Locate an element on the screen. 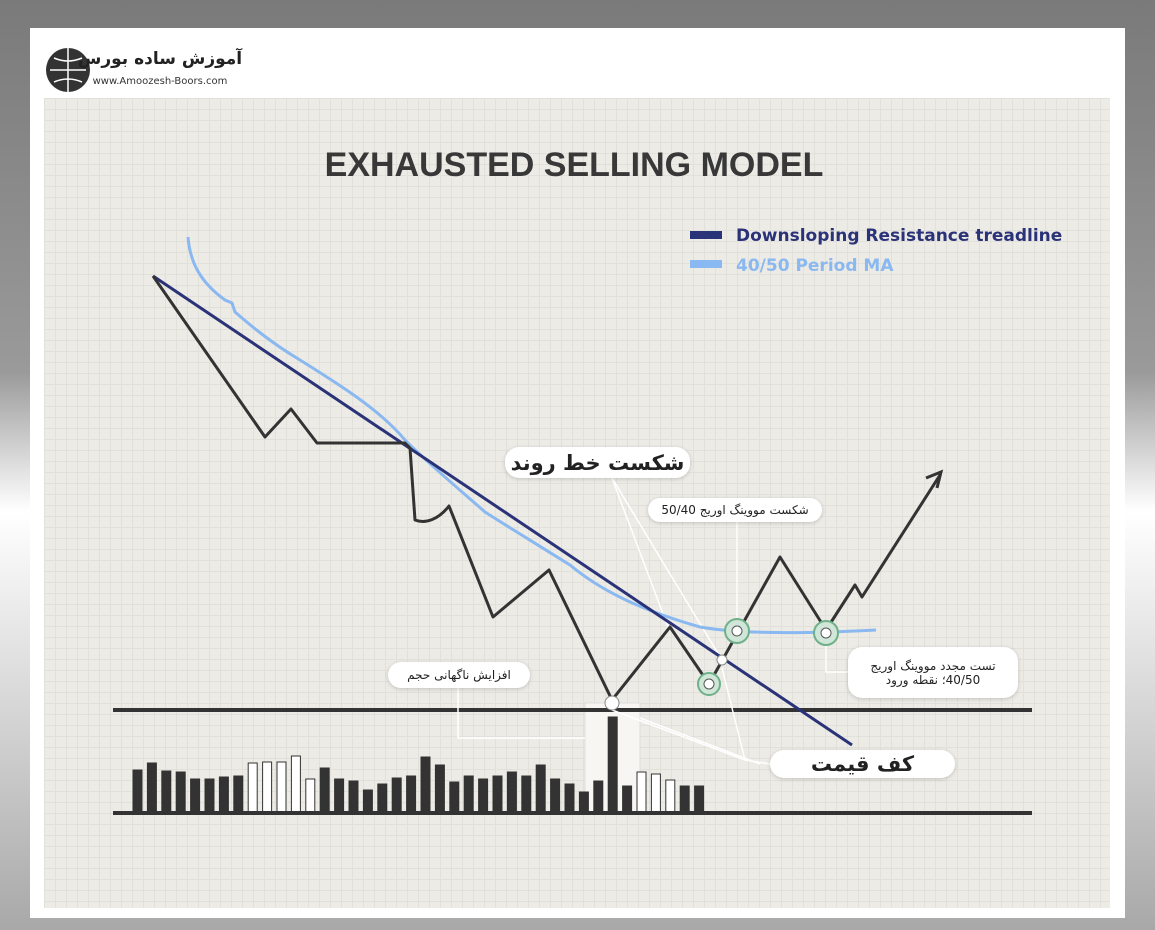 The image size is (1155, 930). legend-label: 40/50 Period MA is located at coordinates (815, 266).